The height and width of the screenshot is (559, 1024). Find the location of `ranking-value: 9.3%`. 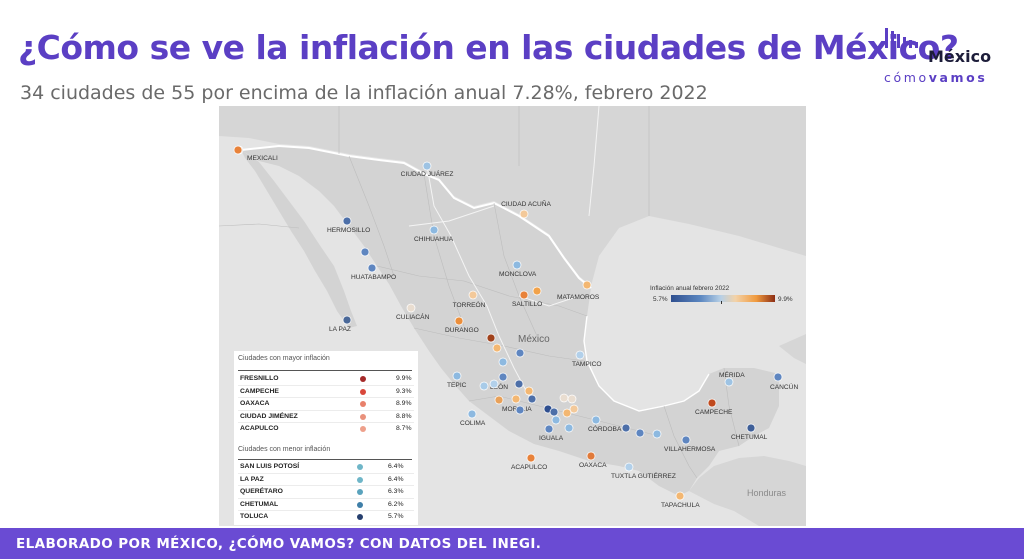

ranking-value: 9.3% is located at coordinates (404, 392).